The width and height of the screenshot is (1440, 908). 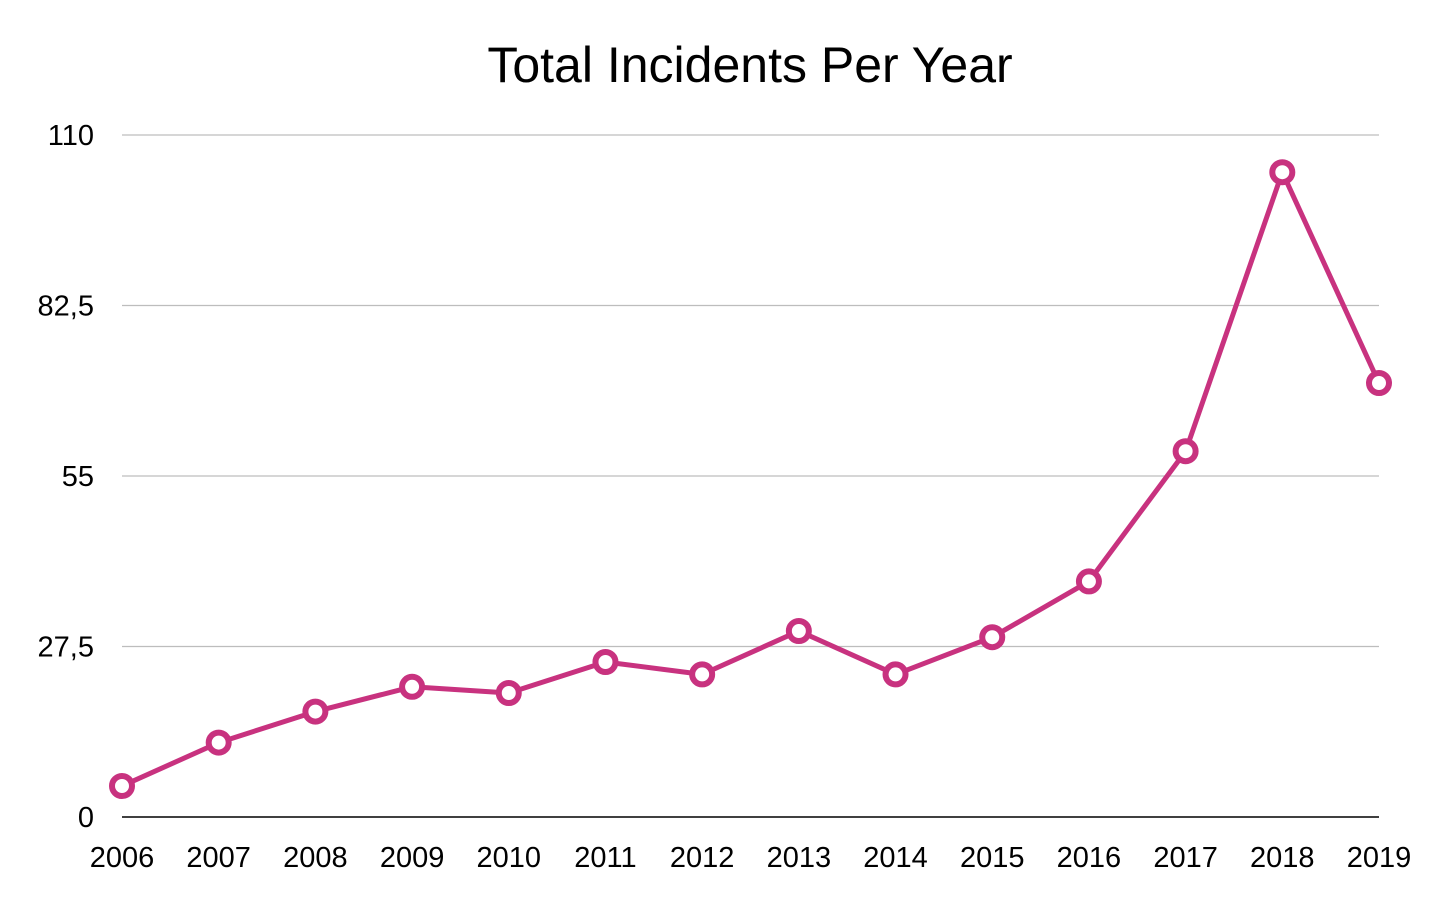 What do you see at coordinates (86, 818) in the screenshot?
I see `y-tick-label: 0` at bounding box center [86, 818].